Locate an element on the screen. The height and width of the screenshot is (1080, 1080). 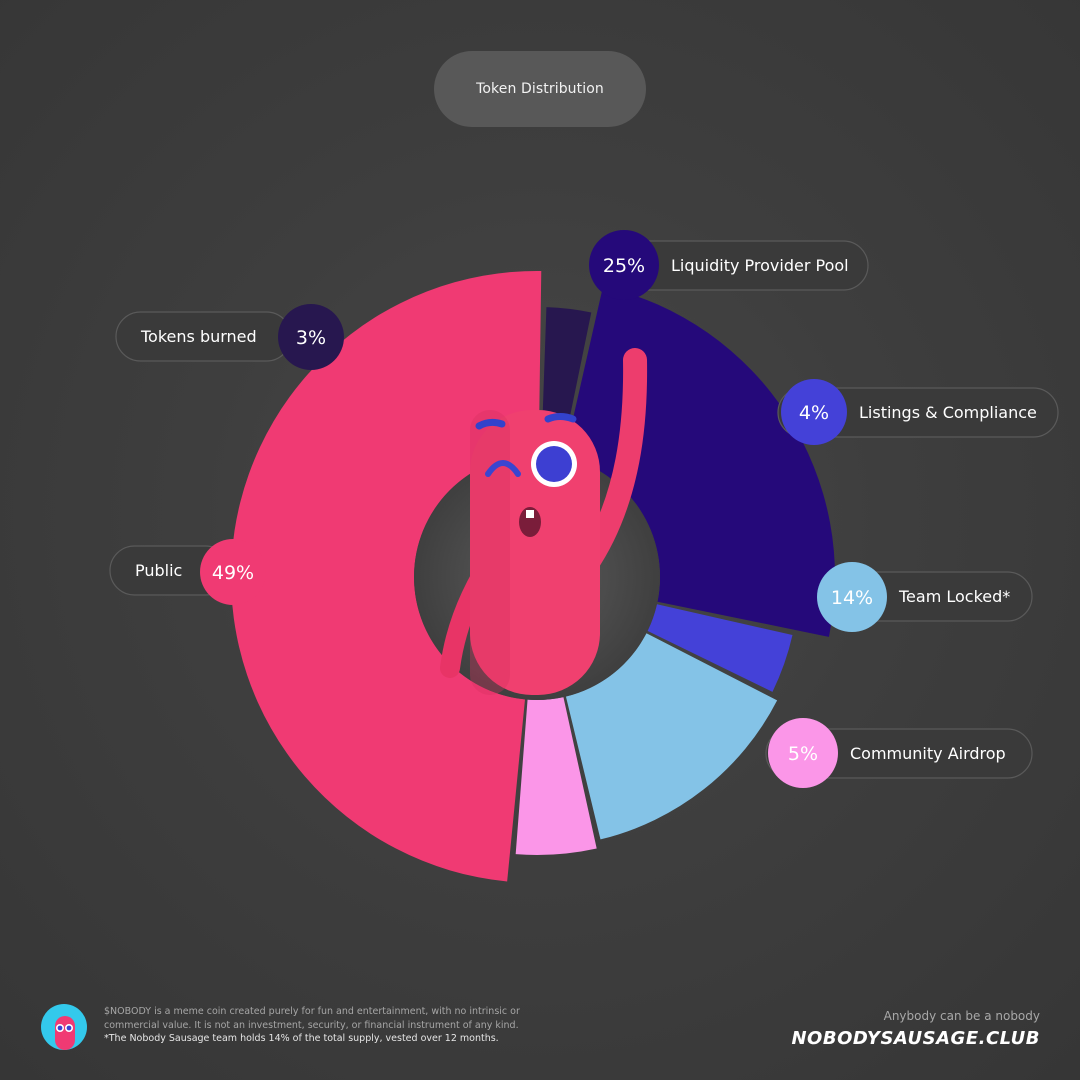
sausage-mascot-illustration is located at coordinates (544, 521).